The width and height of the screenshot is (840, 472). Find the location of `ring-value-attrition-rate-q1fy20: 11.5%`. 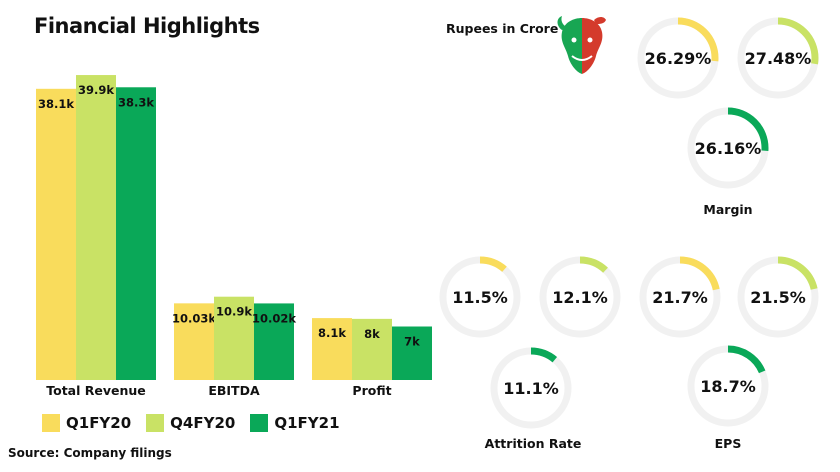

ring-value-attrition-rate-q1fy20: 11.5% is located at coordinates (480, 297).